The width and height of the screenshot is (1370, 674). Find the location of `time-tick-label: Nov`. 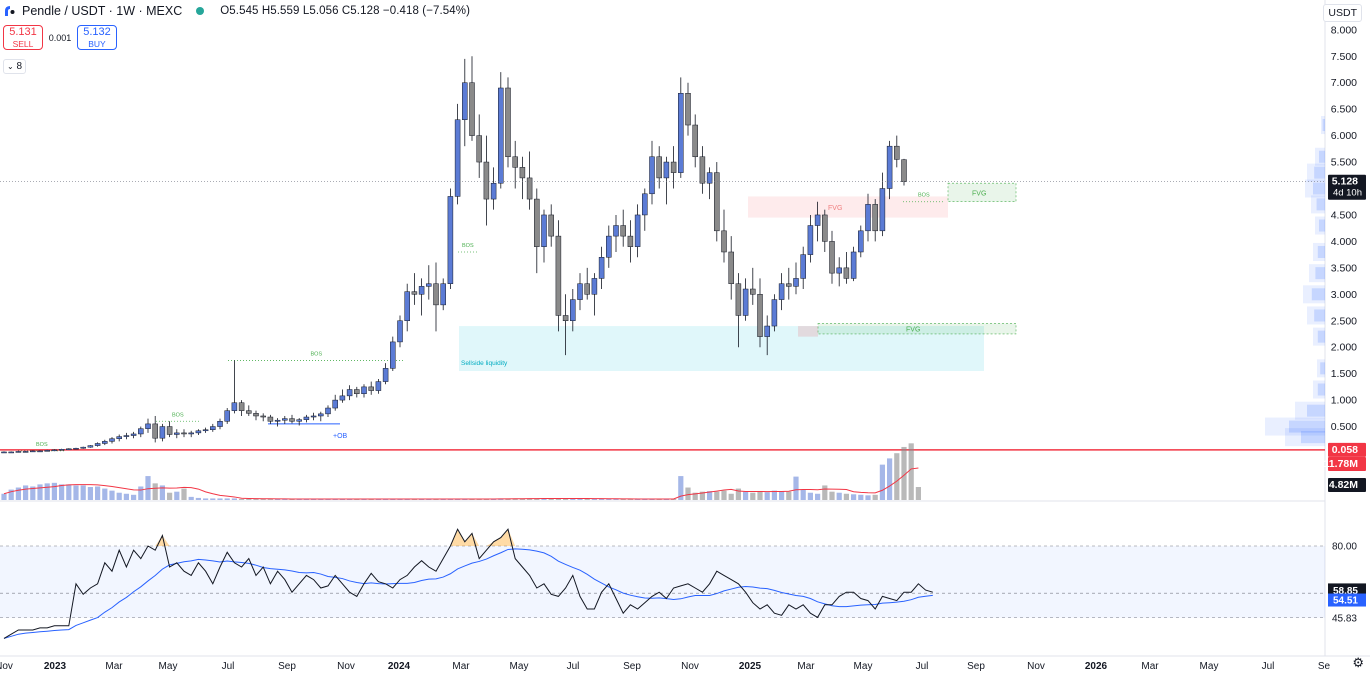

time-tick-label: Nov is located at coordinates (346, 666).